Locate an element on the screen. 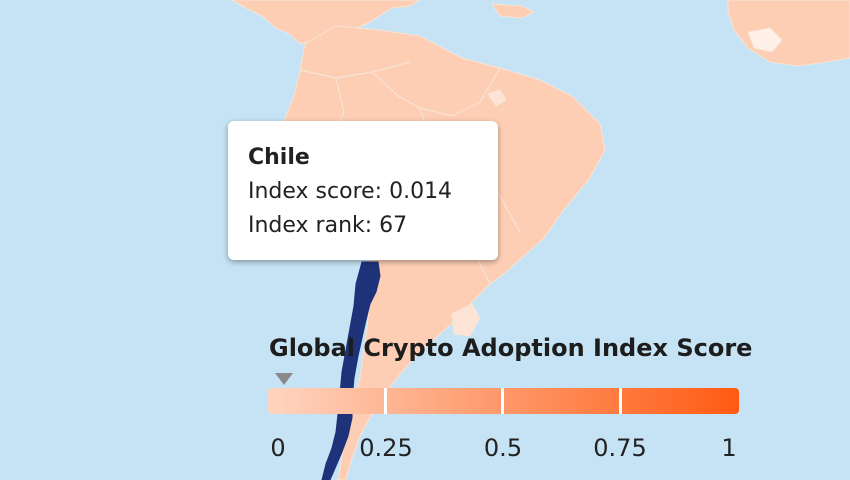  tooltip-country-name: Chile is located at coordinates (279, 157).